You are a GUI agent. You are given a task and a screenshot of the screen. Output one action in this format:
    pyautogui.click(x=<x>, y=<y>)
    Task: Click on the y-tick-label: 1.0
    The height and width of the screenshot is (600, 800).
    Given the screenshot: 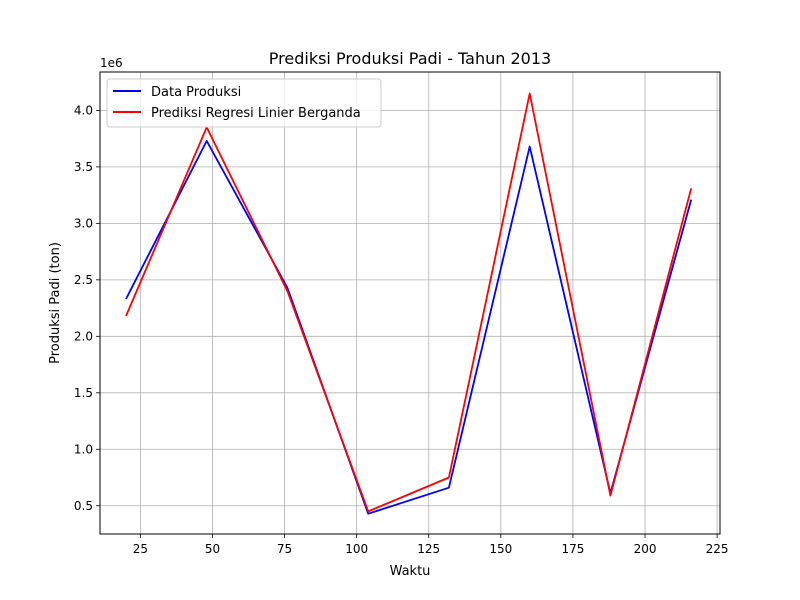 What is the action you would take?
    pyautogui.click(x=83, y=449)
    